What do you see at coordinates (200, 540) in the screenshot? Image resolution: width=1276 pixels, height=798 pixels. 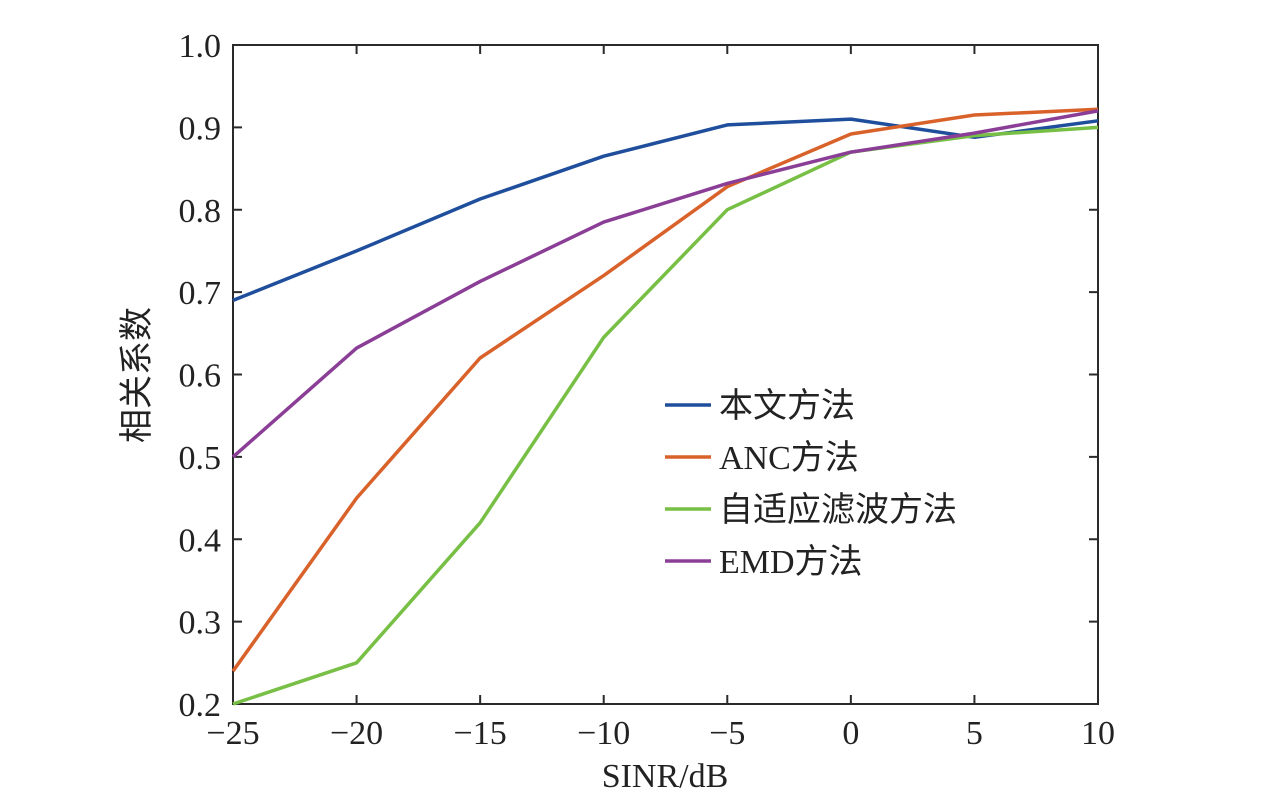 I see `y-tick-label: 0.4` at bounding box center [200, 540].